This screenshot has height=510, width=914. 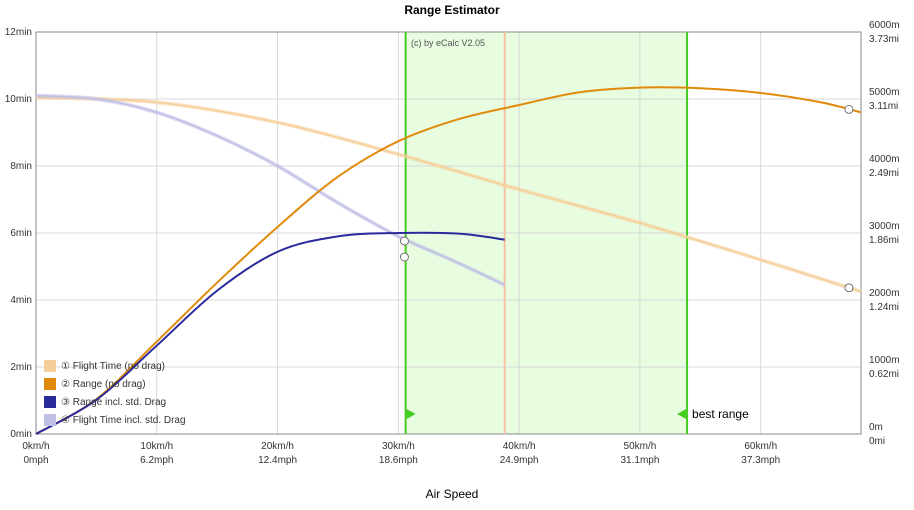 What do you see at coordinates (448, 43) in the screenshot?
I see `copyright-label: (c) by eCalc V2.05` at bounding box center [448, 43].